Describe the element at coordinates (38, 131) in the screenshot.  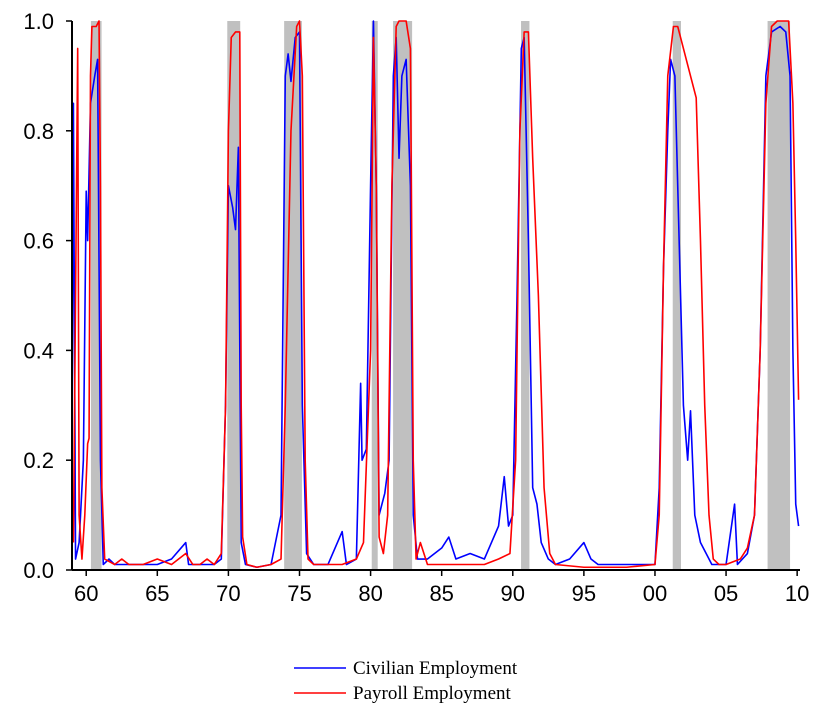
I see `y-tick-label: 0.8` at that location.